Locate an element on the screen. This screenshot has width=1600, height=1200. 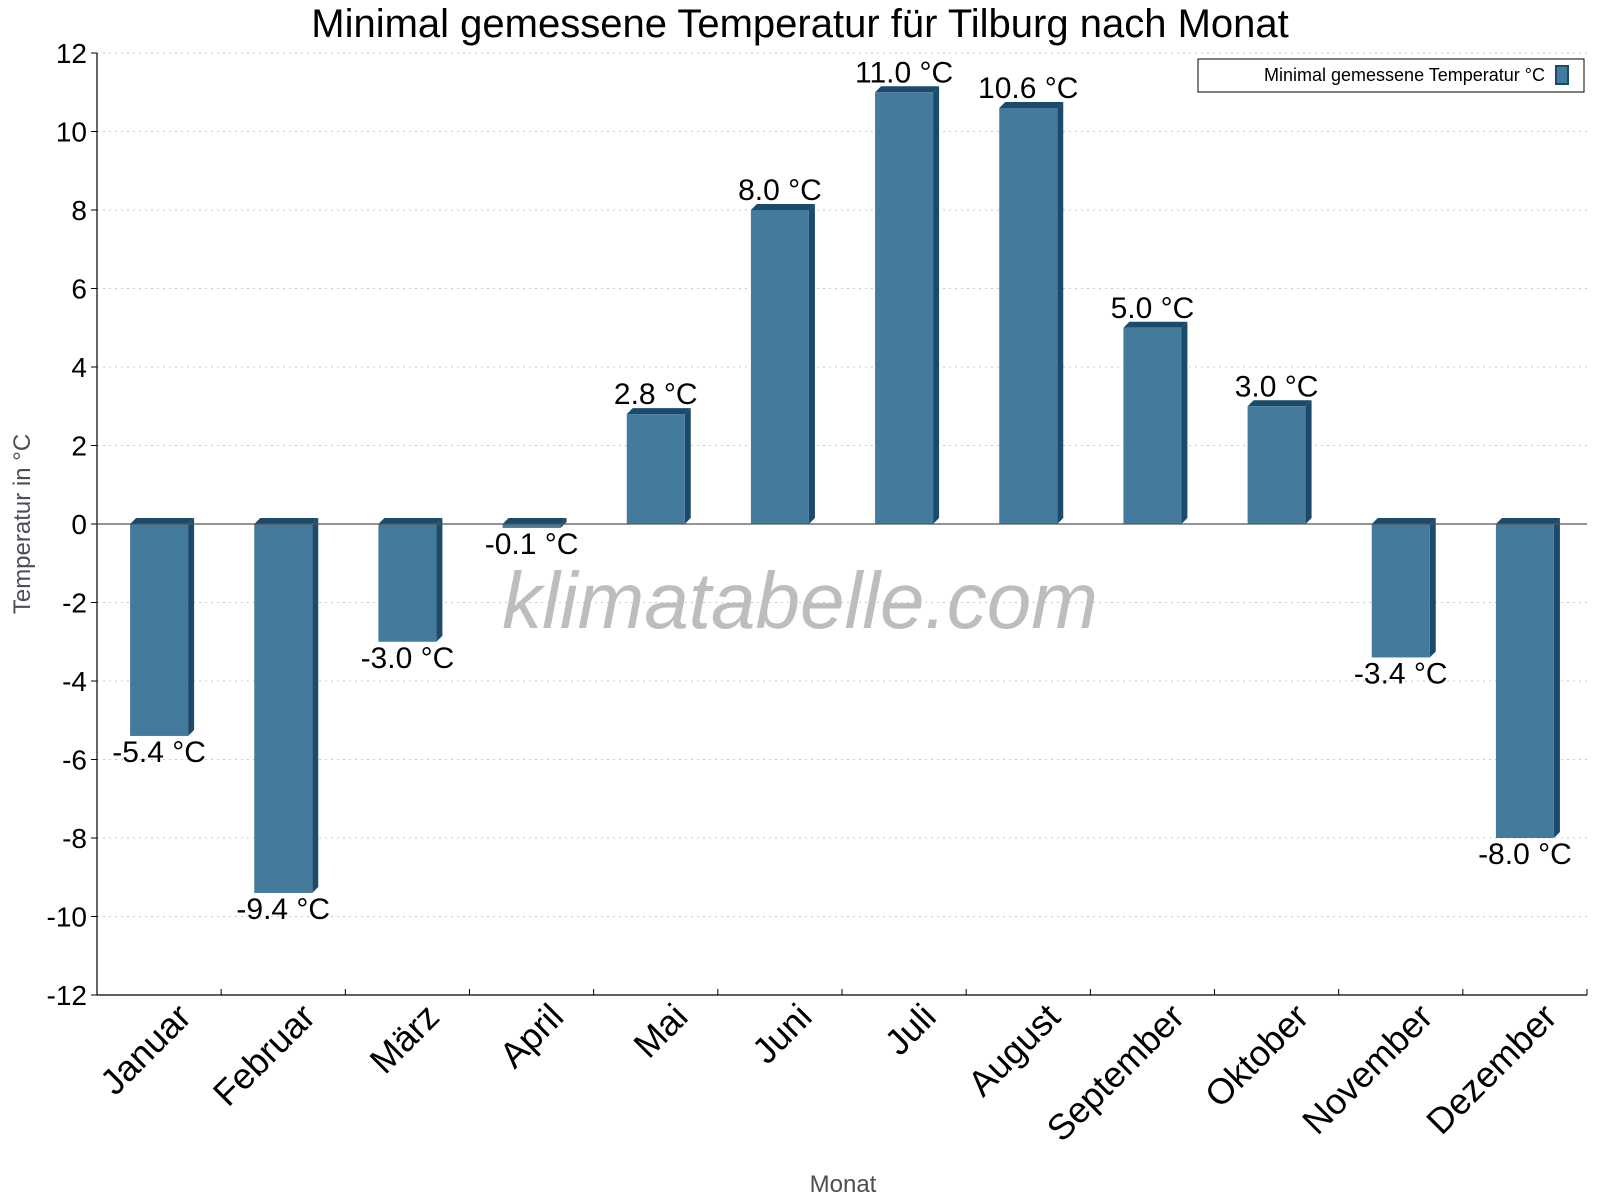
y-axis-label: Temperatur in °C is located at coordinates (22, 524).